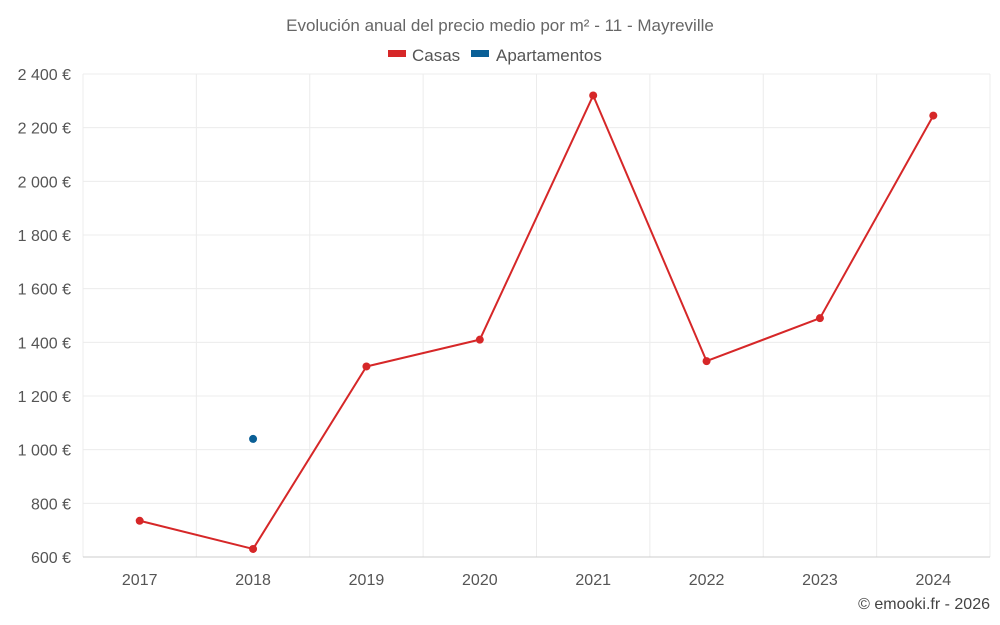 This screenshot has width=1000, height=625. What do you see at coordinates (480, 53) in the screenshot?
I see `legend-swatch-apartamentos` at bounding box center [480, 53].